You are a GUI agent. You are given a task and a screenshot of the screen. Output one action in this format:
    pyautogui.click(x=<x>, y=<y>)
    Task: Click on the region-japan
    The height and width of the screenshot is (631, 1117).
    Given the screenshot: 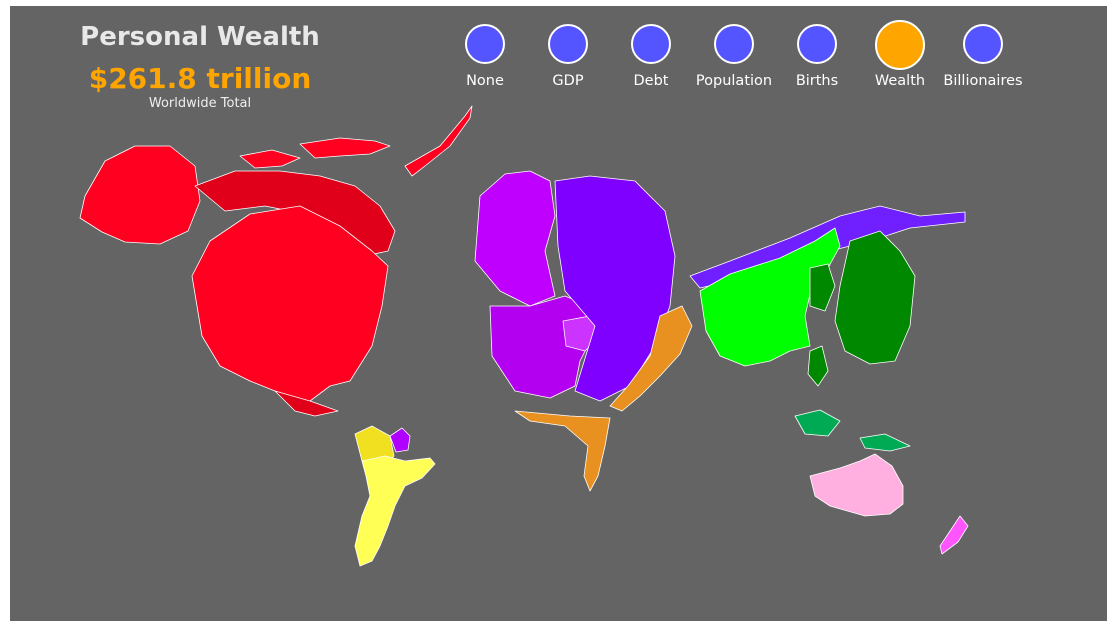 What is the action you would take?
    pyautogui.click(x=875, y=297)
    